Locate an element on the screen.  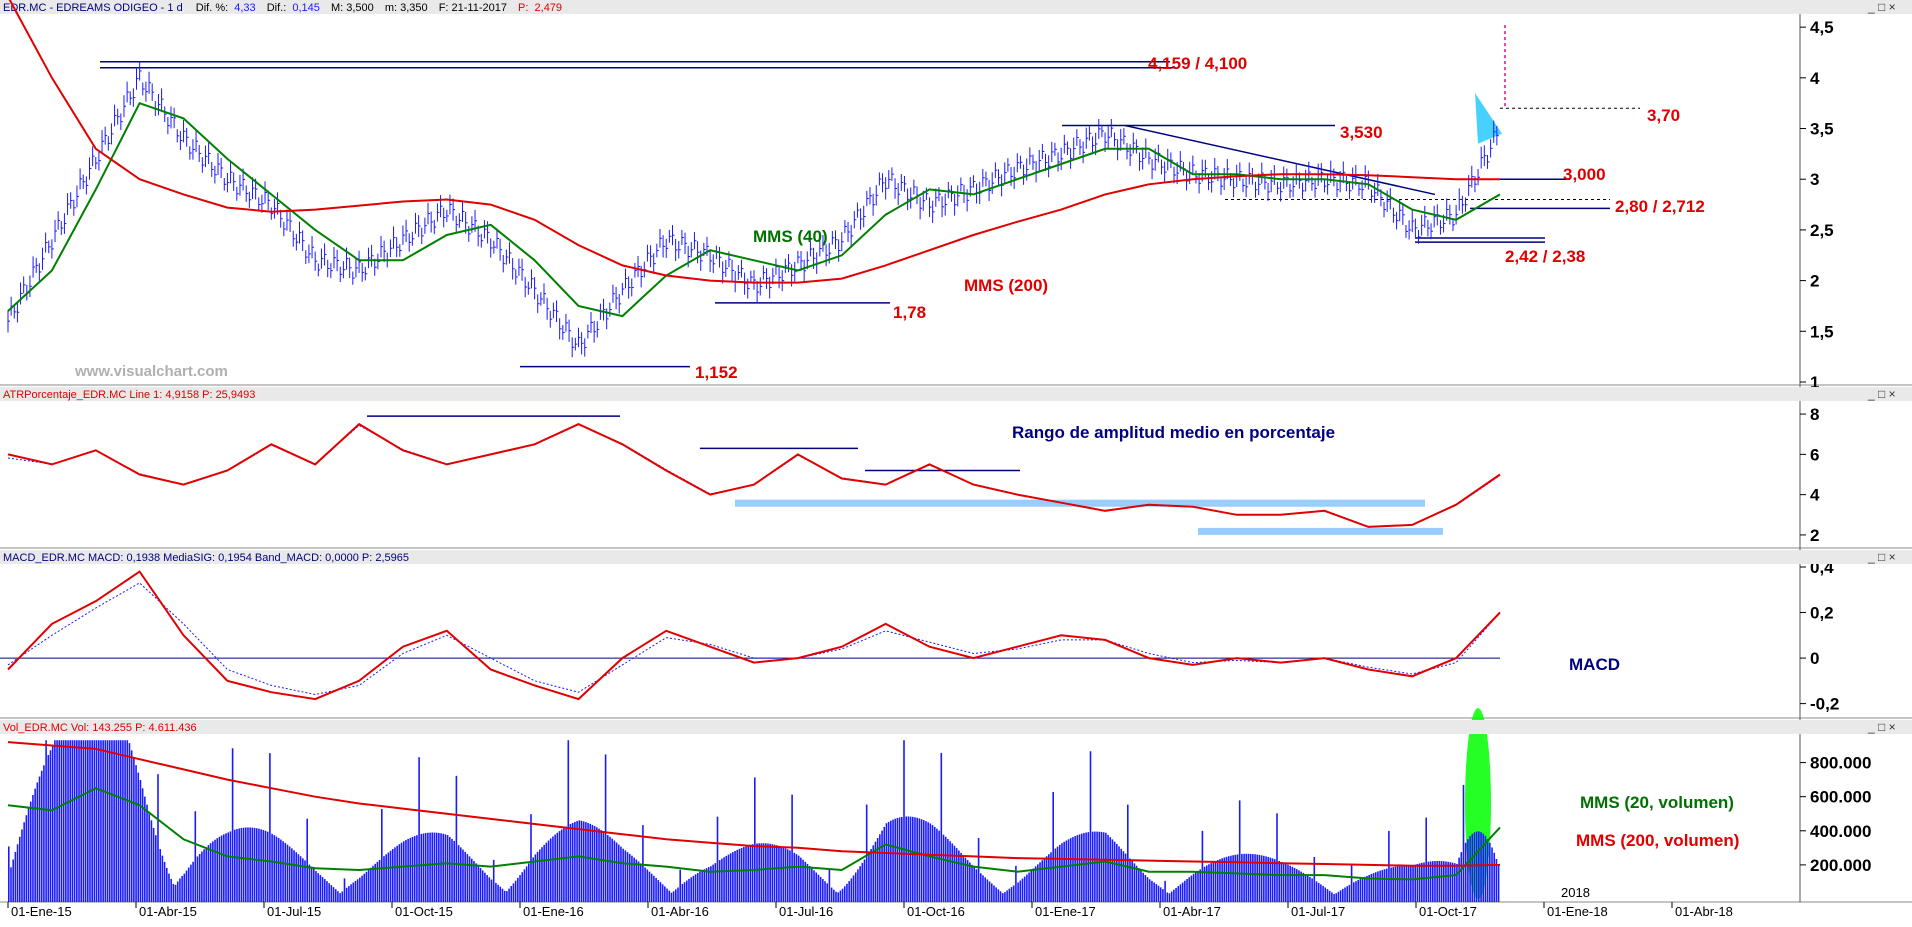
annotation-280: 2,80 / 2,712 is located at coordinates (1660, 206).